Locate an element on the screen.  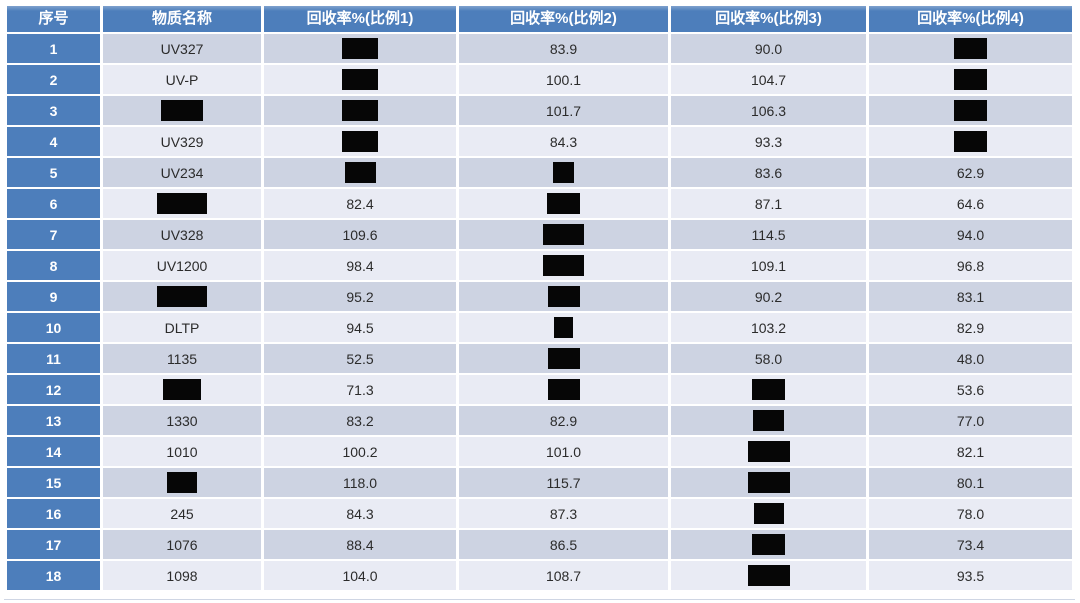
serial-cell: 1 is located at coordinates (53, 48).